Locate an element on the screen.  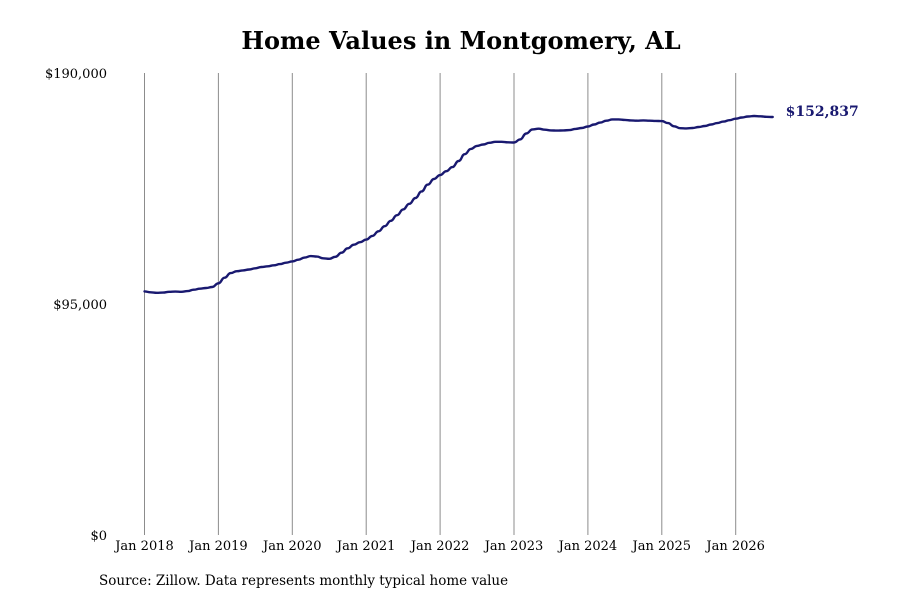
y-tick-label: $0 is located at coordinates (98, 536).